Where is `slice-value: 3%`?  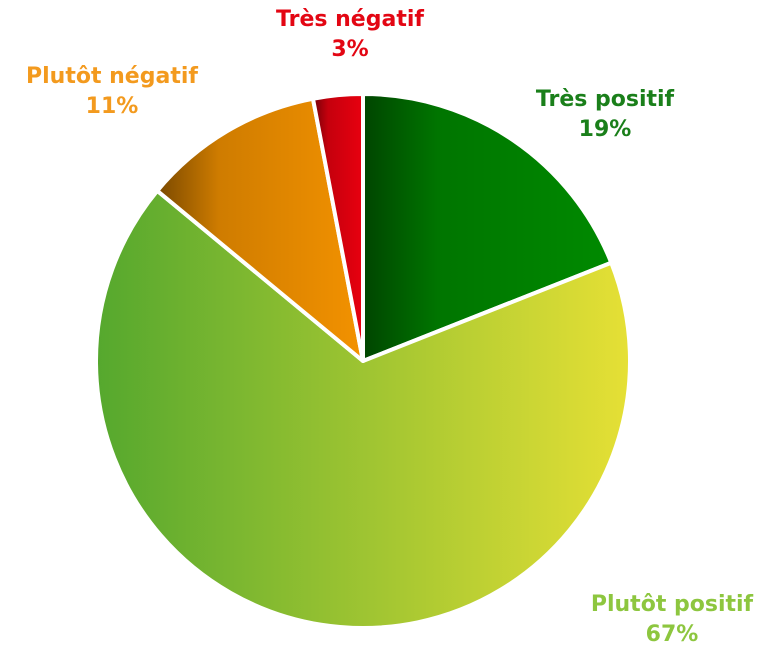 slice-value: 3% is located at coordinates (349, 49).